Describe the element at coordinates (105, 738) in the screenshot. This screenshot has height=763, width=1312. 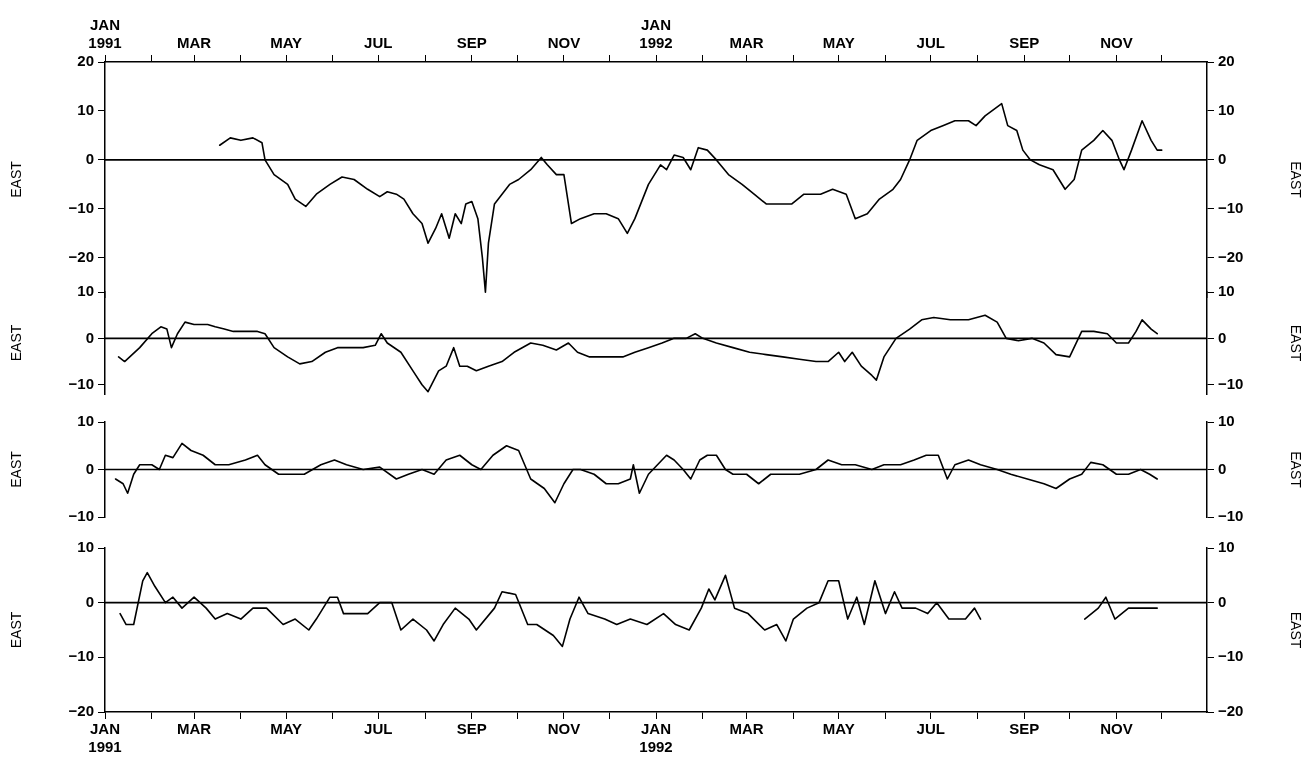
I see `x-tick-label: JAN 1991` at that location.